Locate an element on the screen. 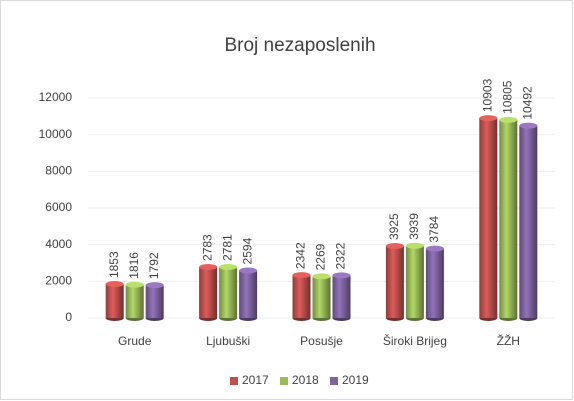  data-label: 10492 is located at coordinates (527, 103).